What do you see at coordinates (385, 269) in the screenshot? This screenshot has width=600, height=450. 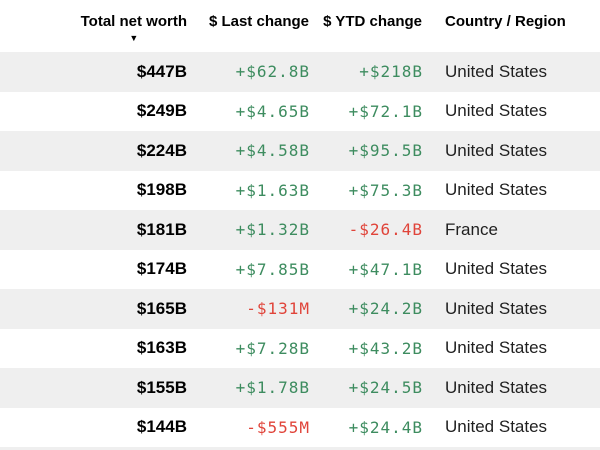 I see `ytd-change-cell: +$47.1B` at bounding box center [385, 269].